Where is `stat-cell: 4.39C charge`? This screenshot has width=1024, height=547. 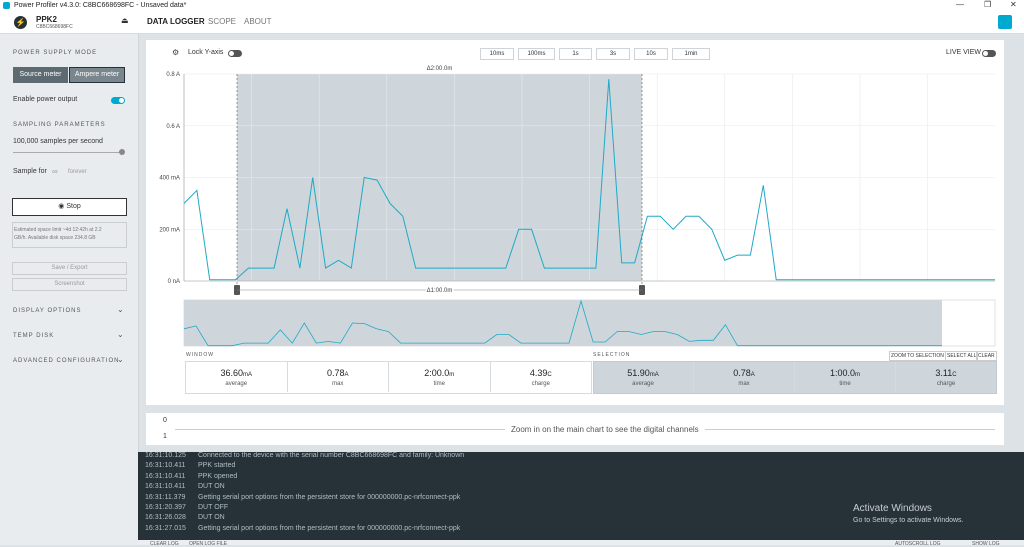 stat-cell: 4.39C charge is located at coordinates (541, 377).